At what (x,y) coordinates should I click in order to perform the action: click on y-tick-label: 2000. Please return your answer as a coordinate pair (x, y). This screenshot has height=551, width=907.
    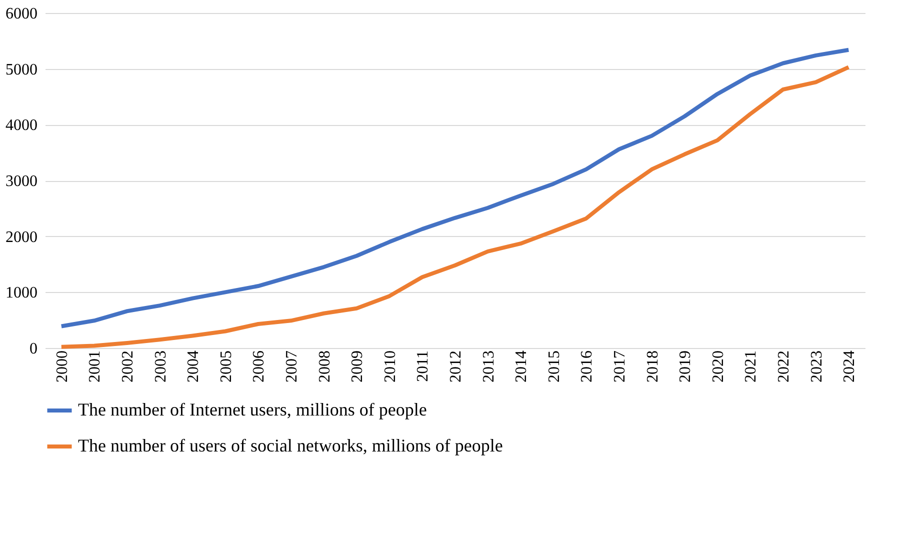
    Looking at the image, I should click on (22, 237).